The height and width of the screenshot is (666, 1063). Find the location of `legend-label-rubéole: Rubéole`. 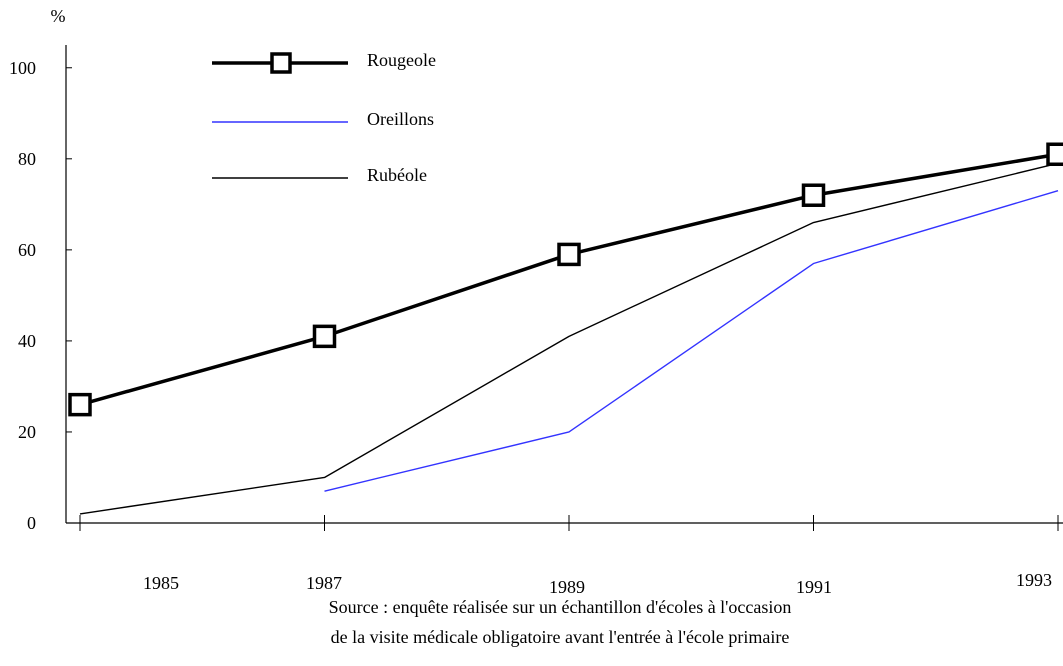

legend-label-rubéole: Rubéole is located at coordinates (397, 175).